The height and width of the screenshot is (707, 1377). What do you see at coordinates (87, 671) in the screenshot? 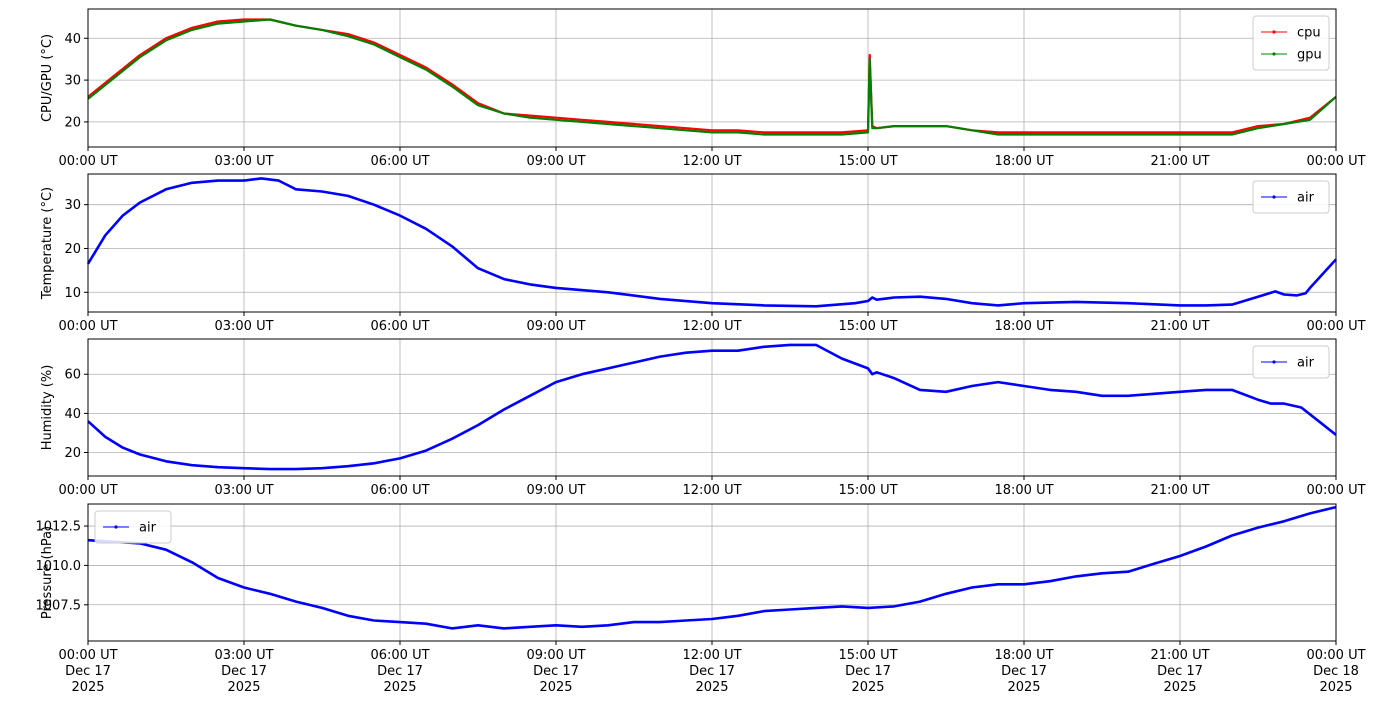
I see `x-tick-label: 00:00 UT Dec 17 2025` at bounding box center [87, 671].